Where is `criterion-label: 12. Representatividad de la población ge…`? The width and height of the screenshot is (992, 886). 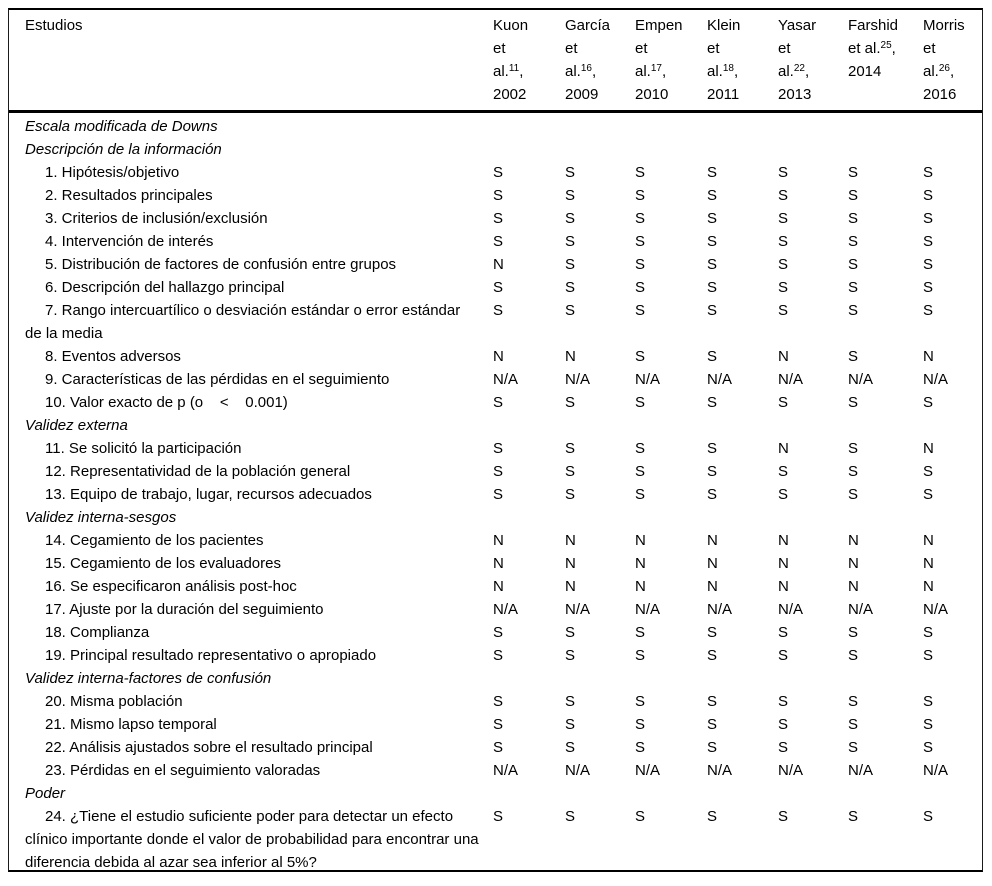 criterion-label: 12. Representatividad de la población ge… is located at coordinates (198, 471).